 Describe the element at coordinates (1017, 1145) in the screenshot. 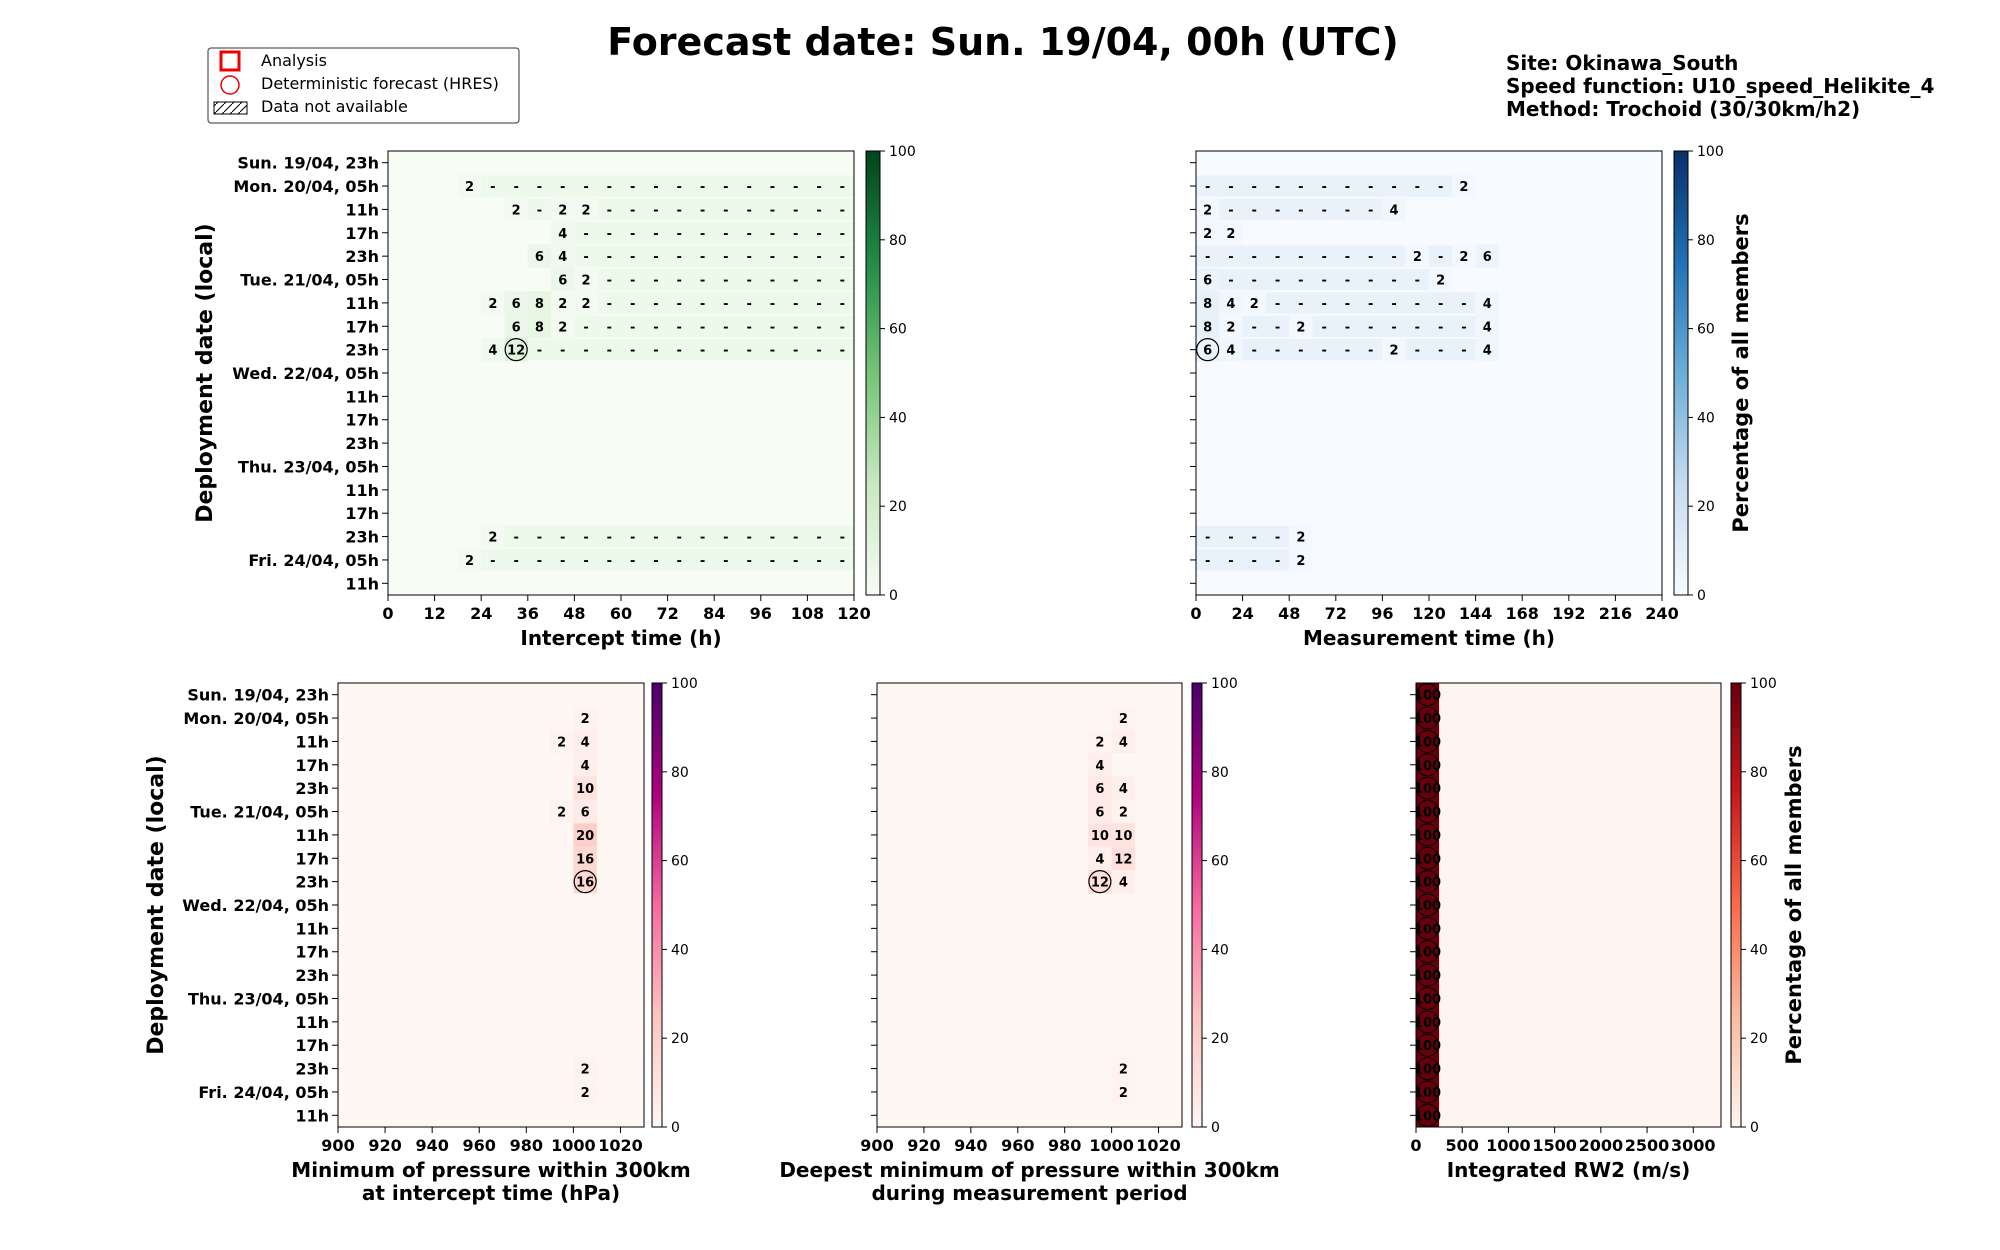

I see `x-tick-label: 960` at that location.